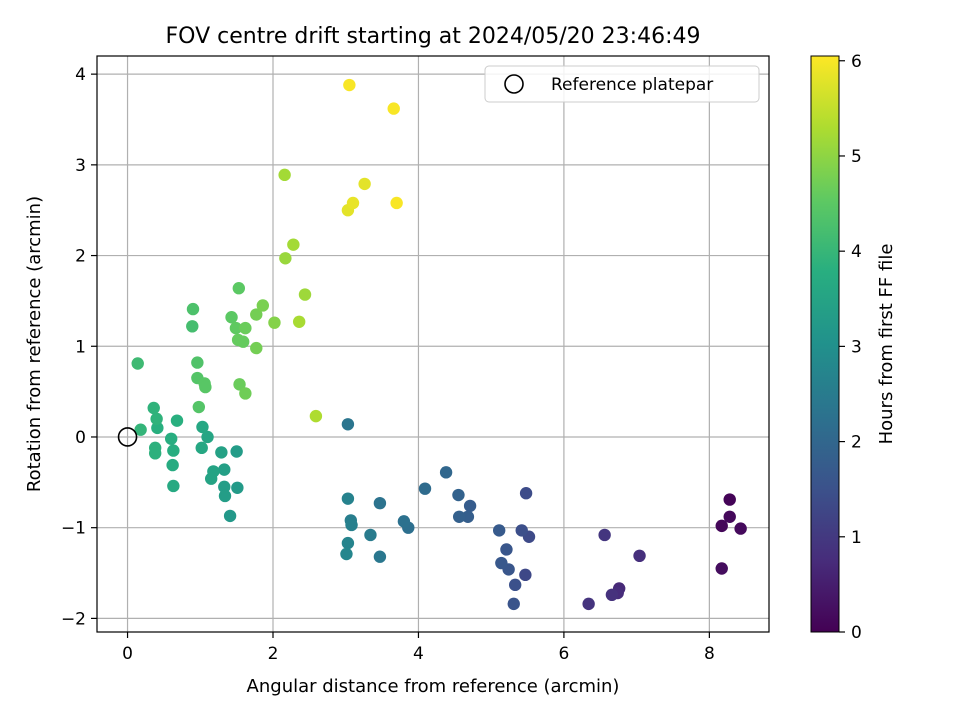 This screenshot has width=960, height=720. I want to click on legend-reference-label: Reference platepar, so click(632, 85).